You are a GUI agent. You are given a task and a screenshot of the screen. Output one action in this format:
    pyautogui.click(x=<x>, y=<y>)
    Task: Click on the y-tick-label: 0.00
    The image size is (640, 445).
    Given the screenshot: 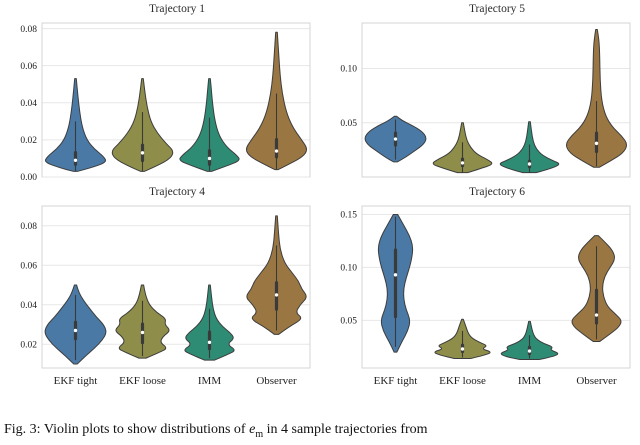 What is the action you would take?
    pyautogui.click(x=28, y=178)
    